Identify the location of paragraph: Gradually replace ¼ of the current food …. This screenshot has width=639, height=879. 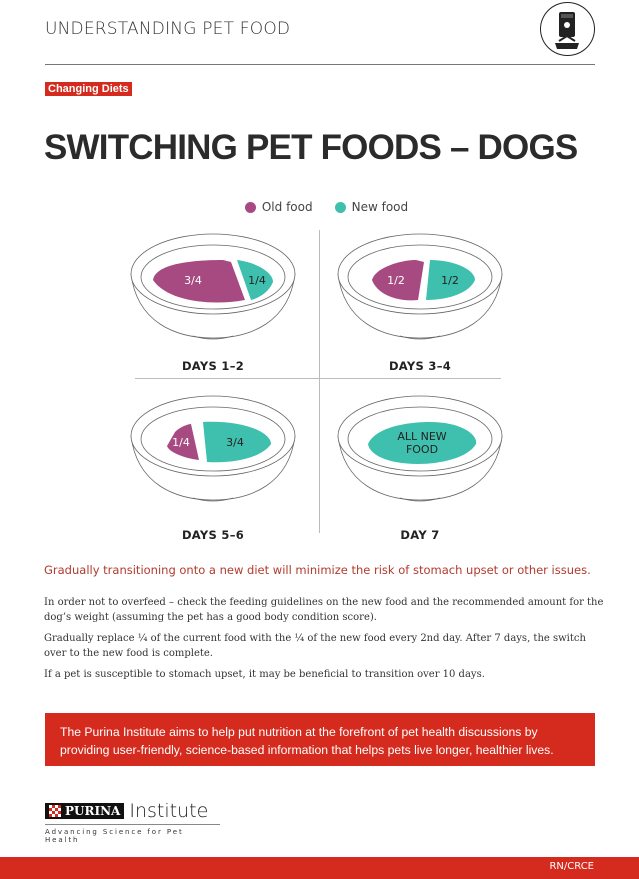
(315, 646).